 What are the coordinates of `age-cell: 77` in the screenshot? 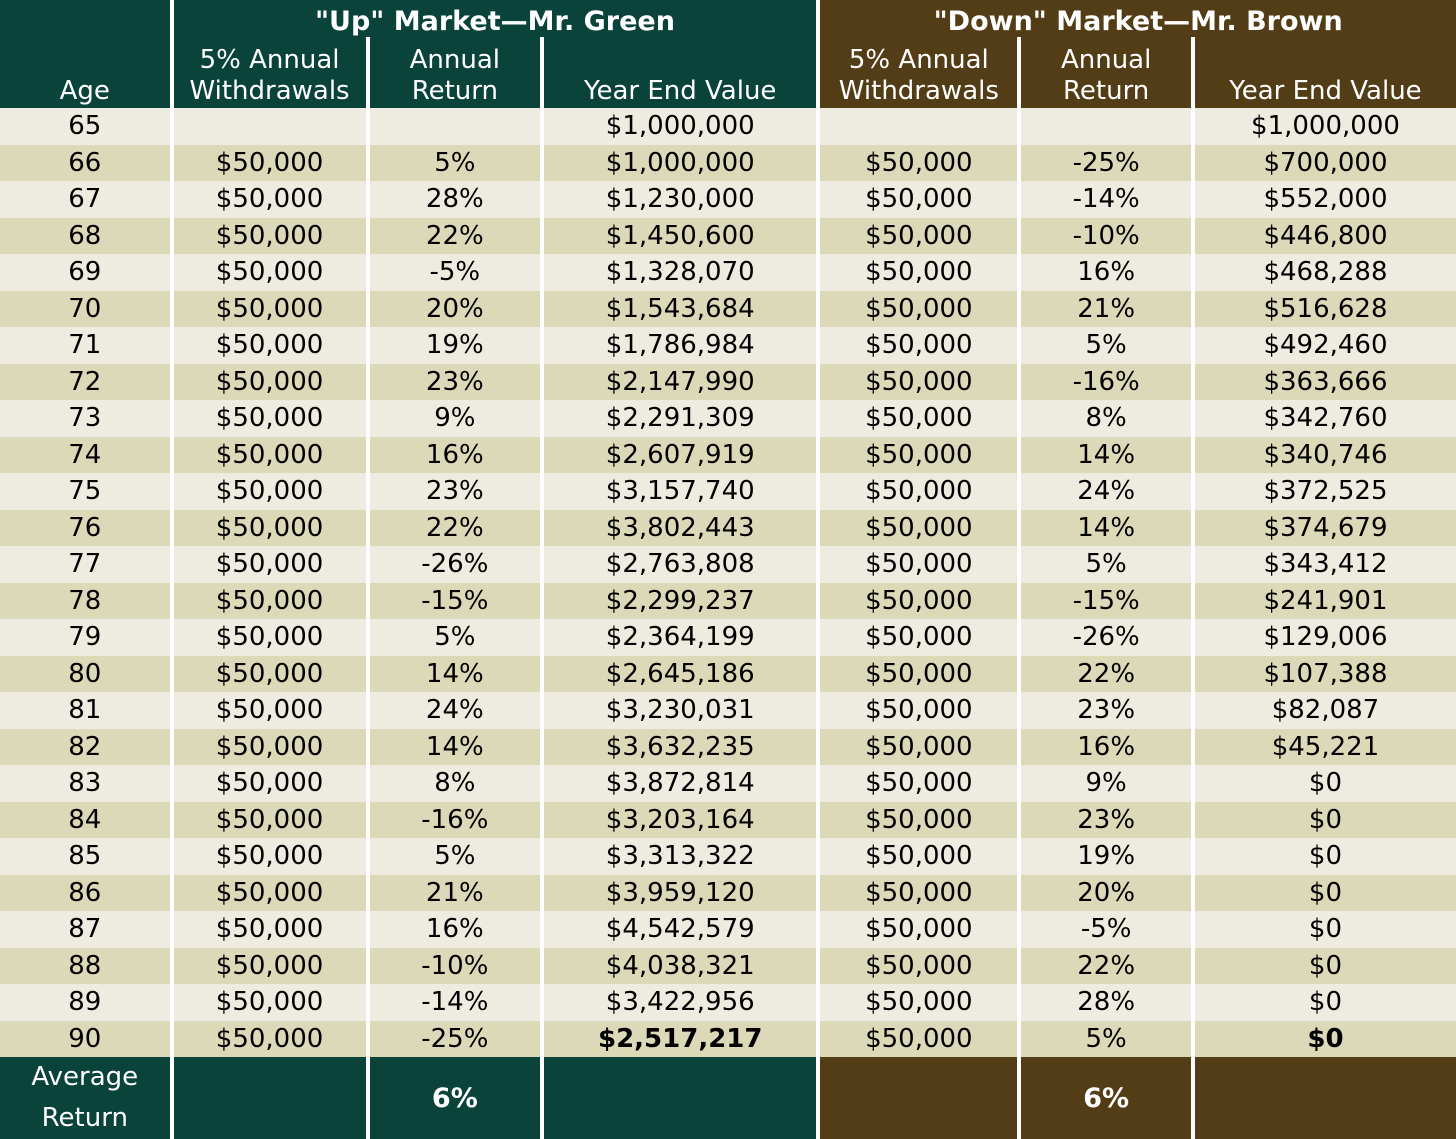 It's located at (86, 564).